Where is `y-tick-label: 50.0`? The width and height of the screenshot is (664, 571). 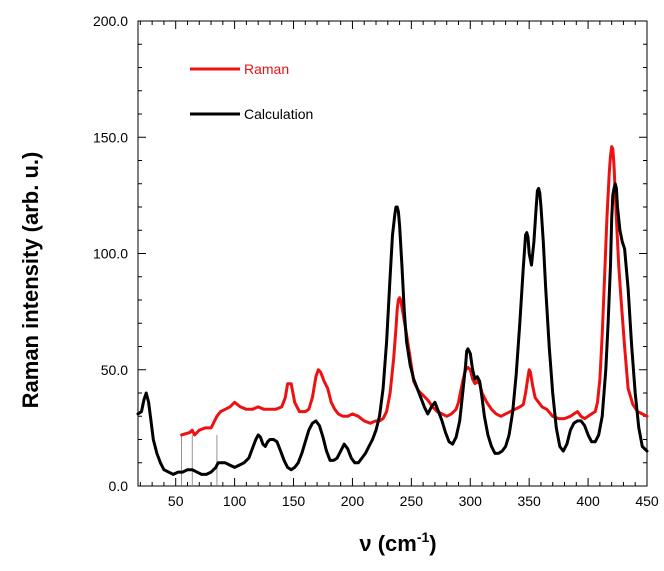 y-tick-label: 50.0 is located at coordinates (114, 370).